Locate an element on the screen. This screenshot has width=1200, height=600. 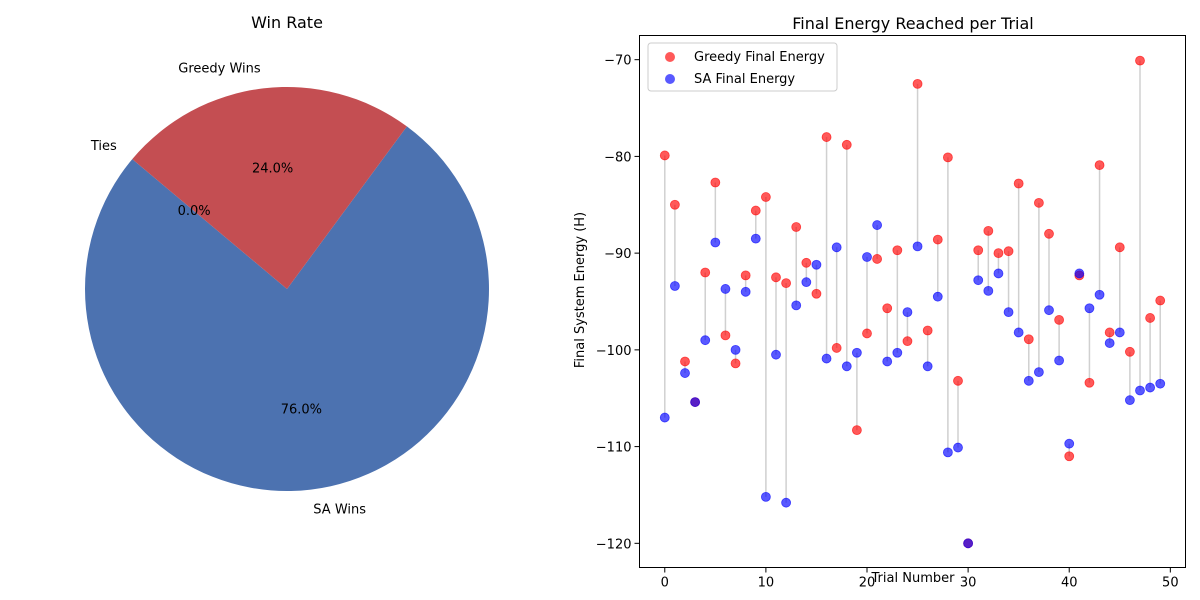
pie-label-greedy-wins: Greedy Wins is located at coordinates (219, 68).